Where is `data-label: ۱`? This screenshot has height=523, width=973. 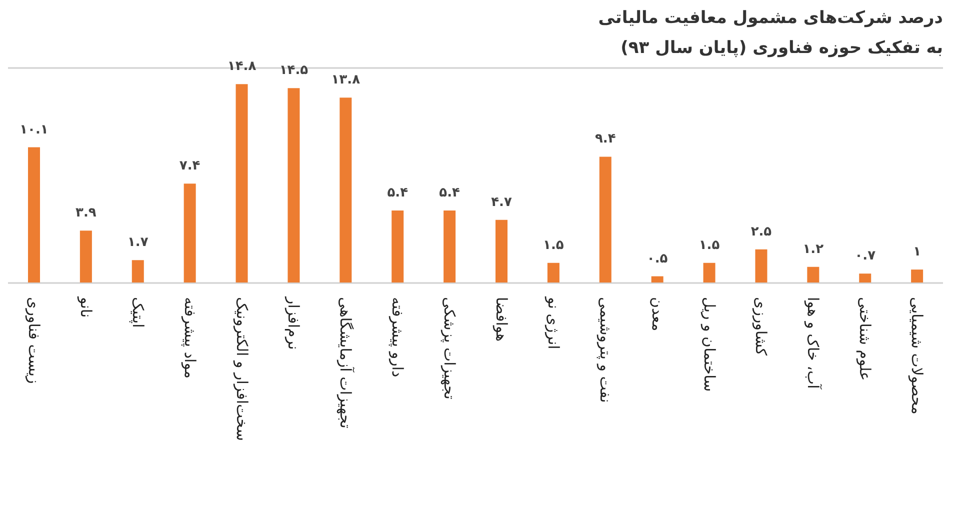
data-label: ۱ is located at coordinates (917, 252).